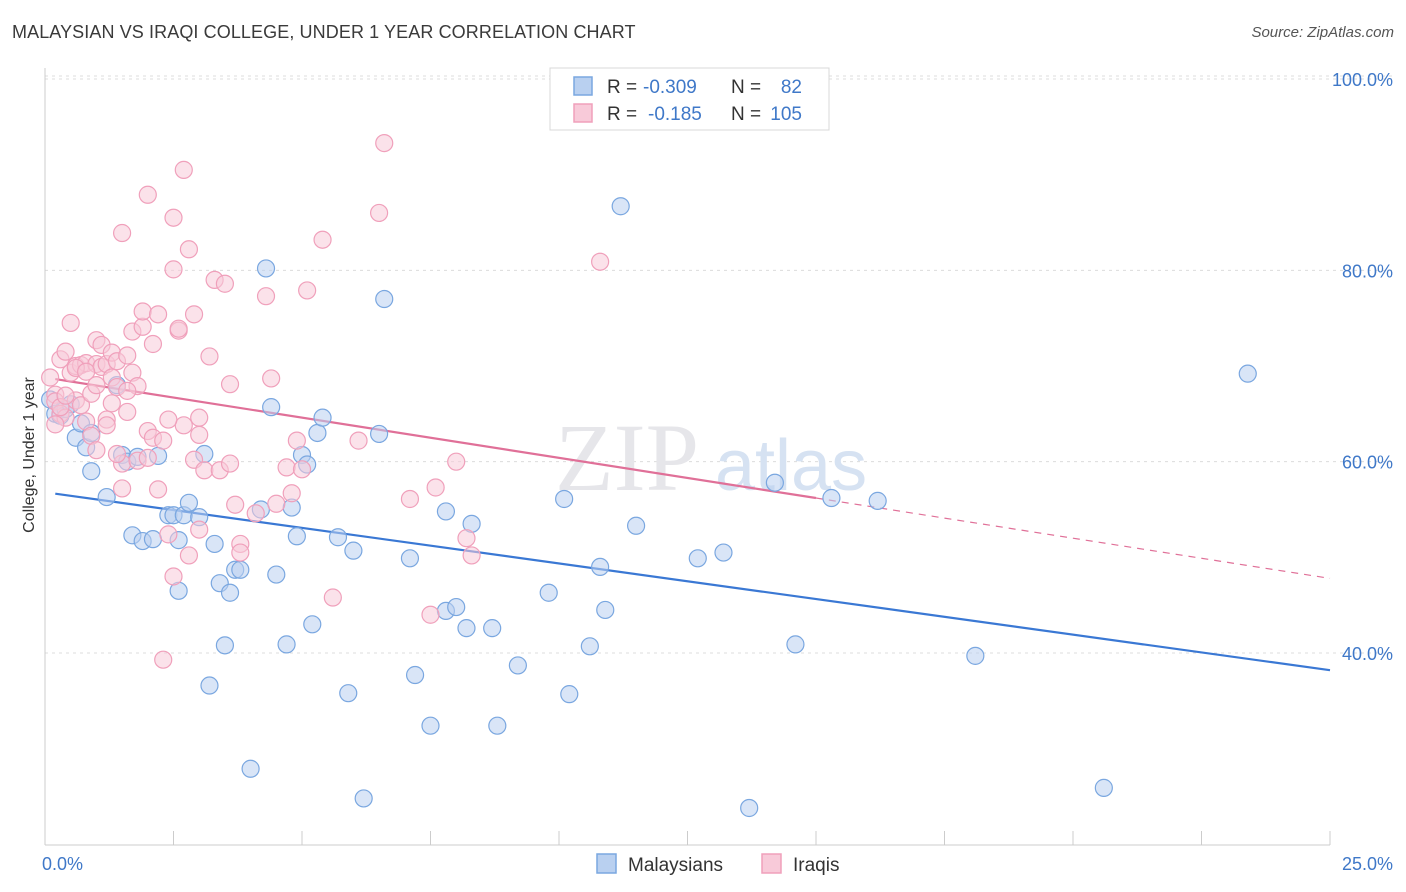 The width and height of the screenshot is (1406, 892). What do you see at coordinates (1362, 80) in the screenshot?
I see `y-tick-label: 100.0%` at bounding box center [1362, 80].